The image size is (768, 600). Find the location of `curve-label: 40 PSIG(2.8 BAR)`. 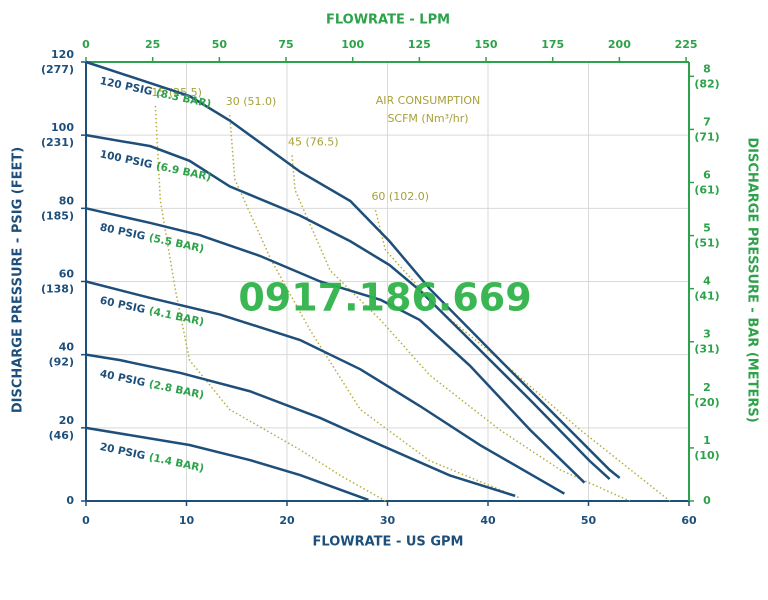

curve-label: 40 PSIG(2.8 BAR) is located at coordinates (152, 385).